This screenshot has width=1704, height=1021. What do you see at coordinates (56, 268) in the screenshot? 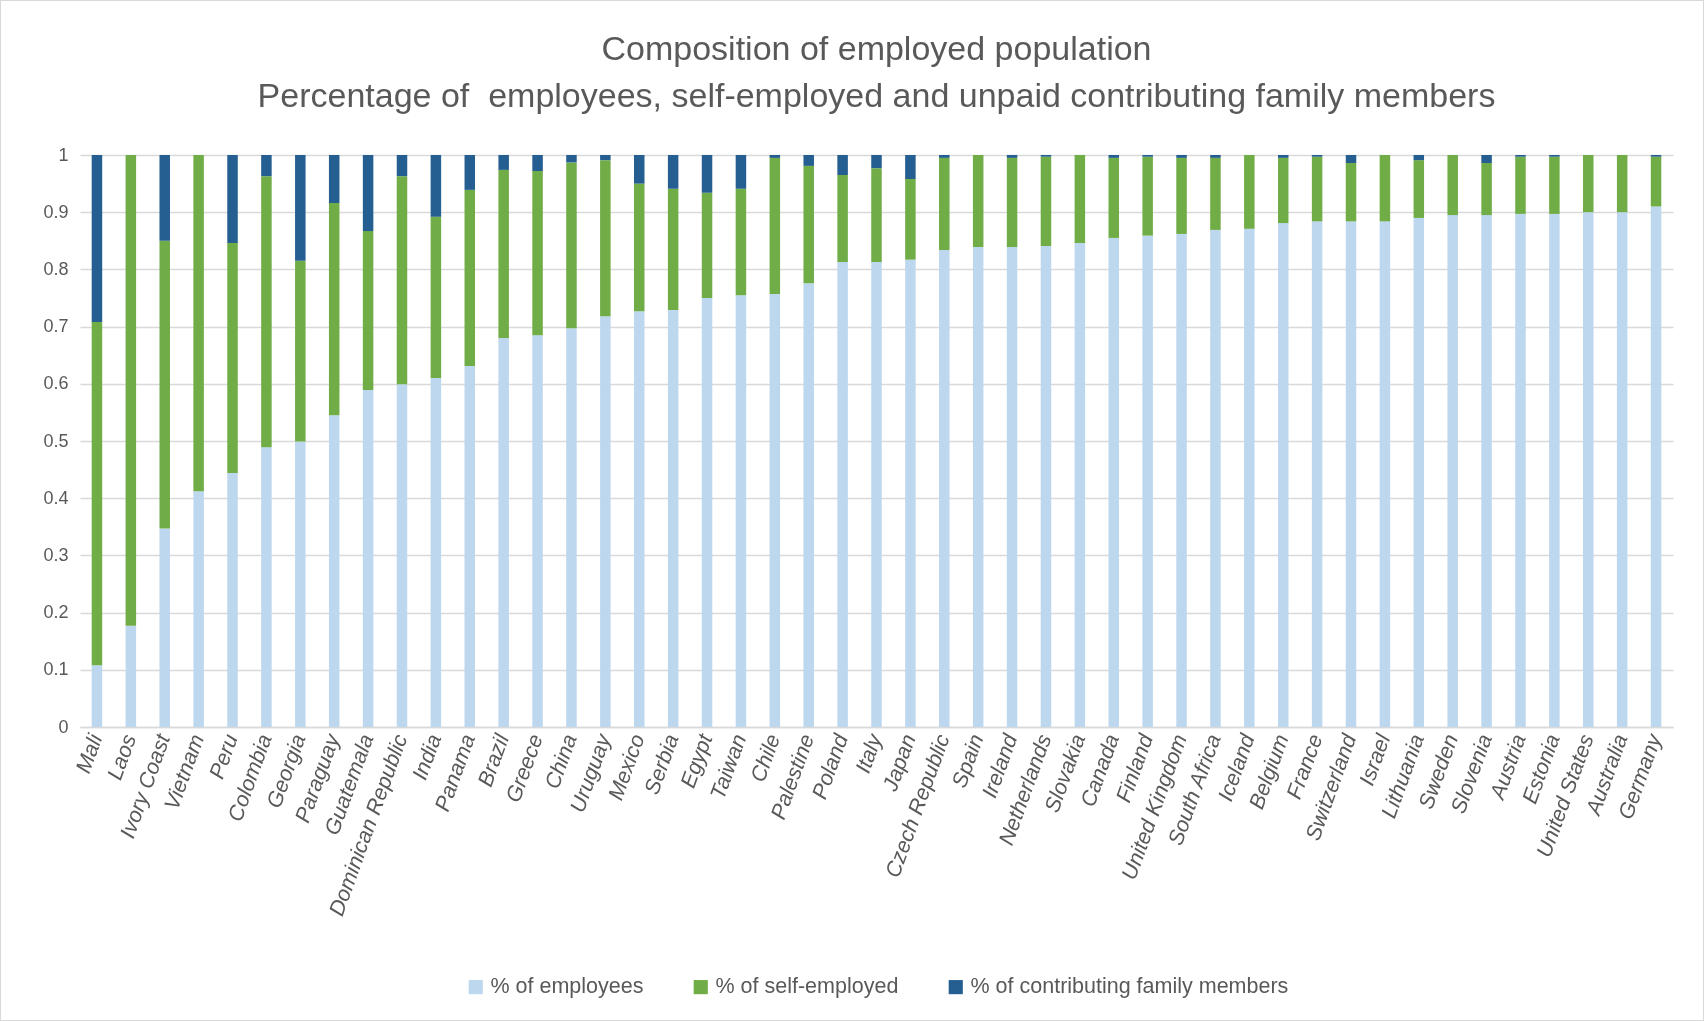
I see `y-tick-label: 0.8` at bounding box center [56, 268].